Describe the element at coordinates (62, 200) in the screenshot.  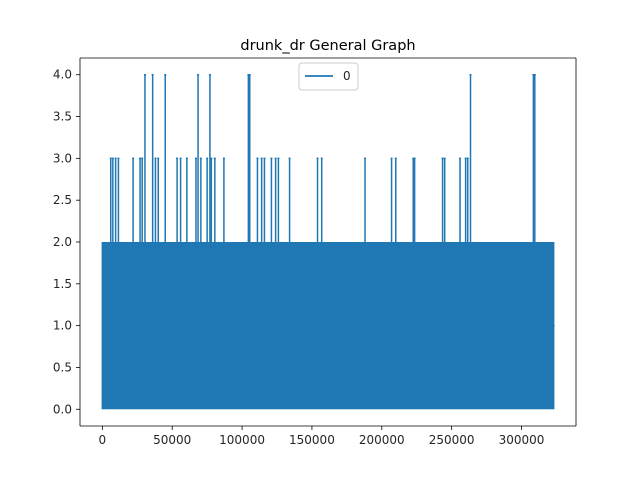
I see `y-tick-label: 2.5` at that location.